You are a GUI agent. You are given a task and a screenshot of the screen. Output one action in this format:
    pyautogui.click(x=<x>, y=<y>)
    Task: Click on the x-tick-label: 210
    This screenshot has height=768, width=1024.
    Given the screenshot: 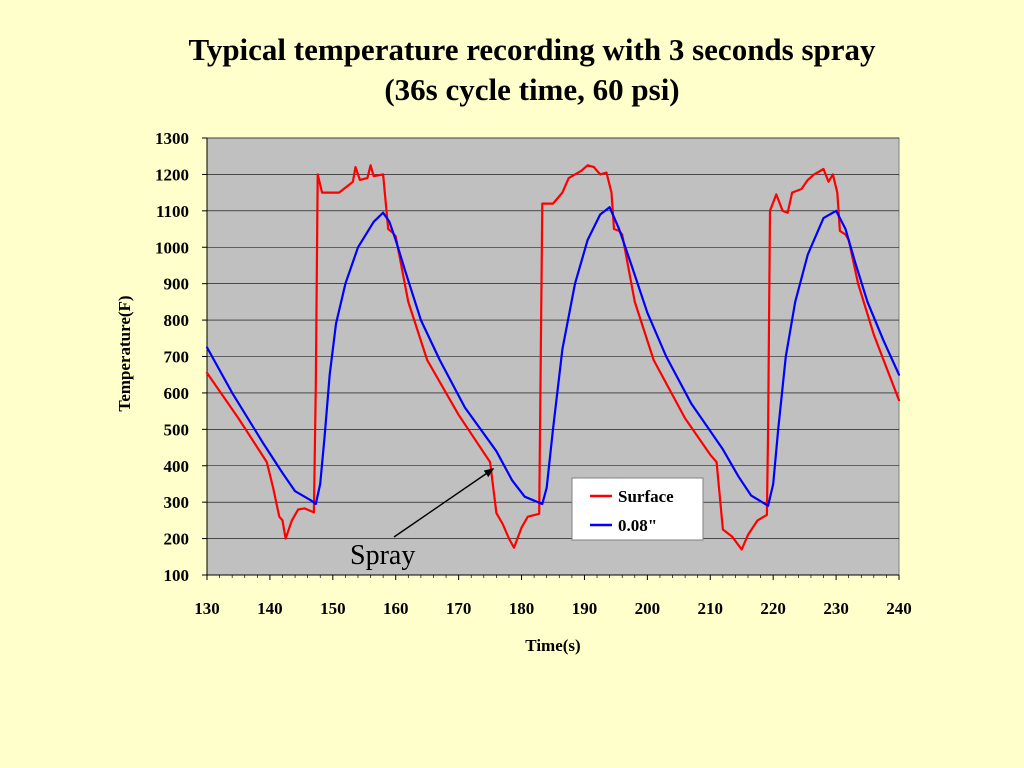 What is the action you would take?
    pyautogui.click(x=711, y=608)
    